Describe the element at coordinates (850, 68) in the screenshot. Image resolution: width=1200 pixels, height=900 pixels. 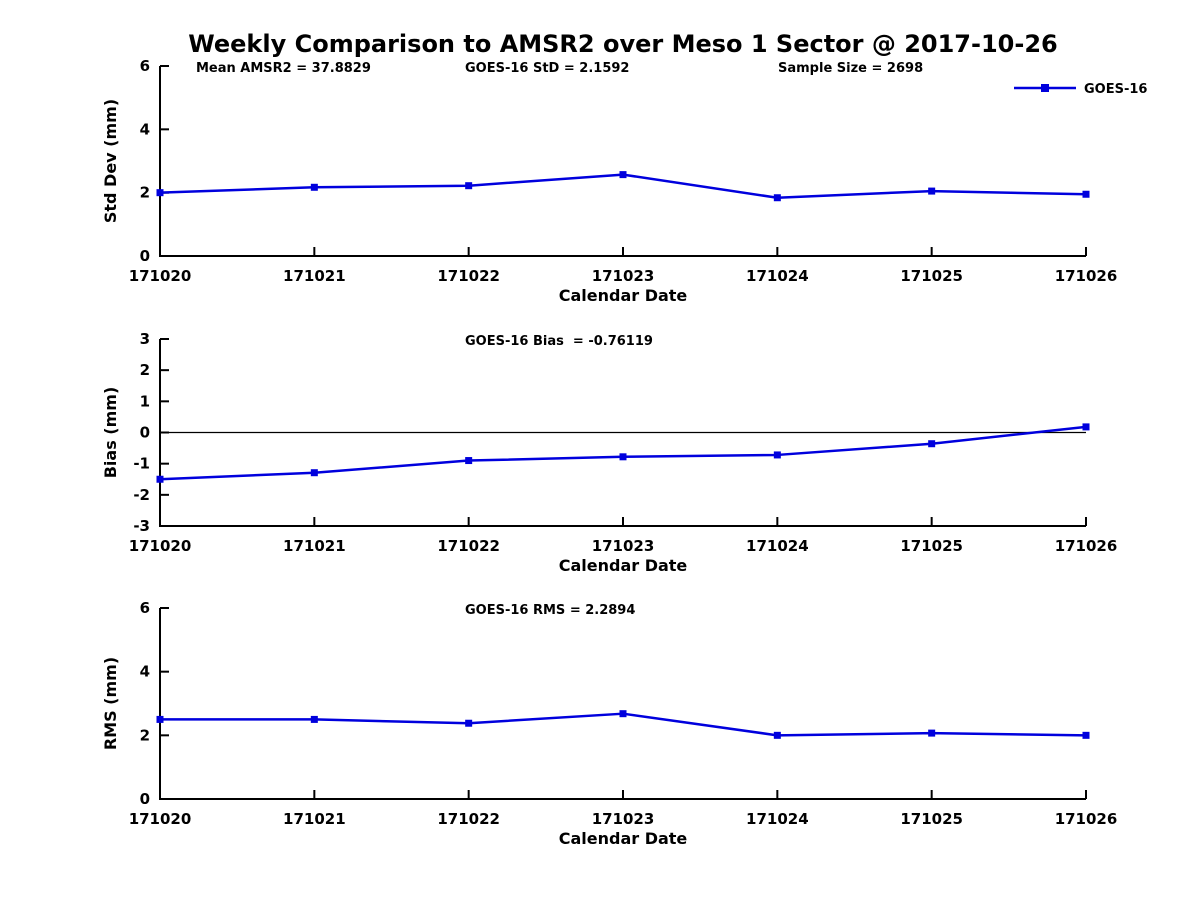
I see `std-dev-annotation: Sample Size = 2698` at that location.